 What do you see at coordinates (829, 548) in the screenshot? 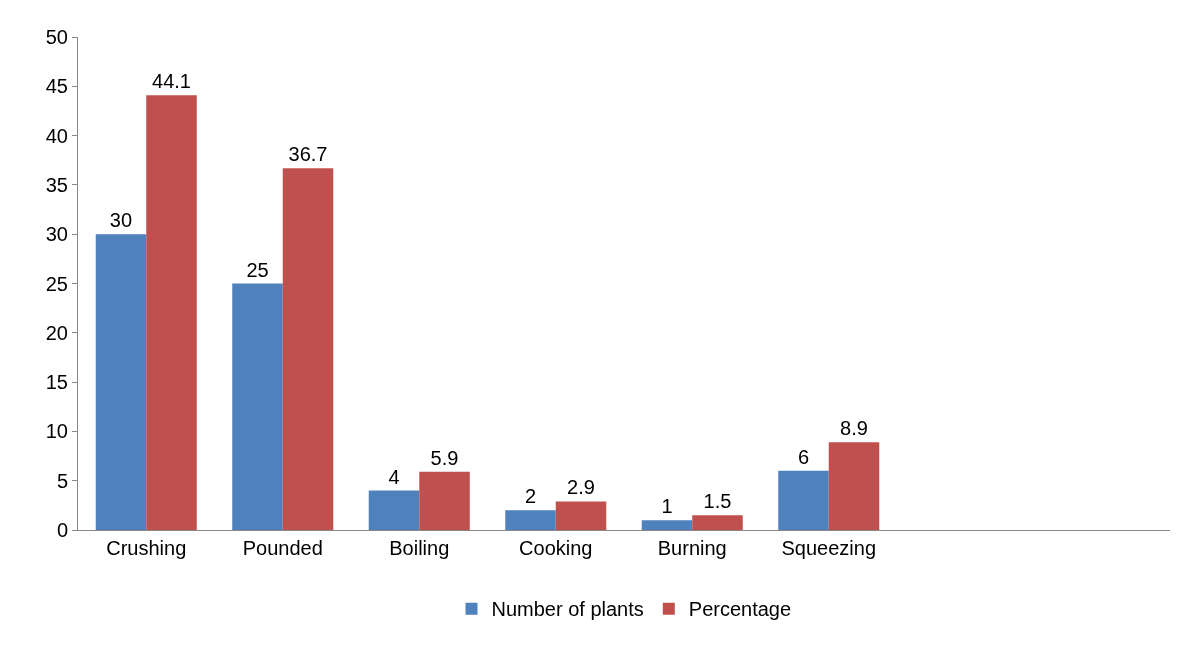
I see `x-tick-label: Squeezing` at bounding box center [829, 548].